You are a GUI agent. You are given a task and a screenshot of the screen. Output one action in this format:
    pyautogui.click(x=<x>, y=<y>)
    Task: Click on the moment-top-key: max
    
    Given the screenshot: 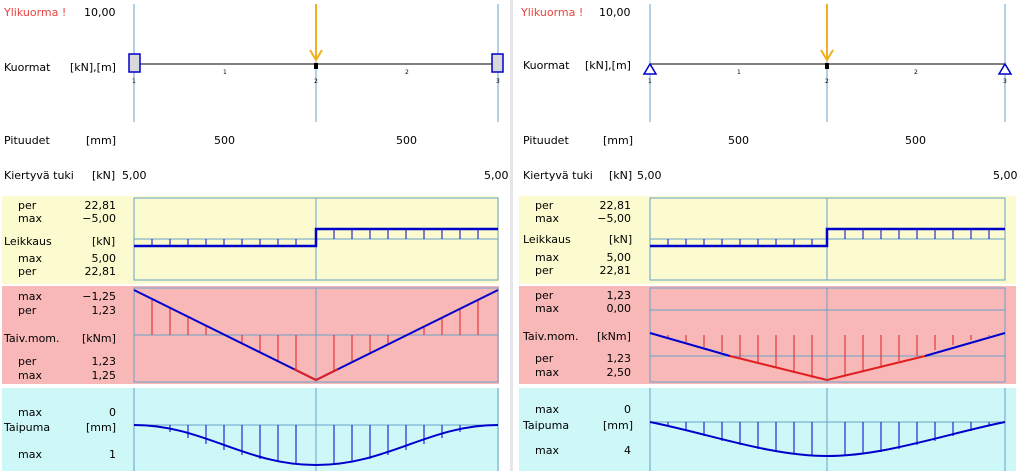 What is the action you would take?
    pyautogui.click(x=547, y=308)
    